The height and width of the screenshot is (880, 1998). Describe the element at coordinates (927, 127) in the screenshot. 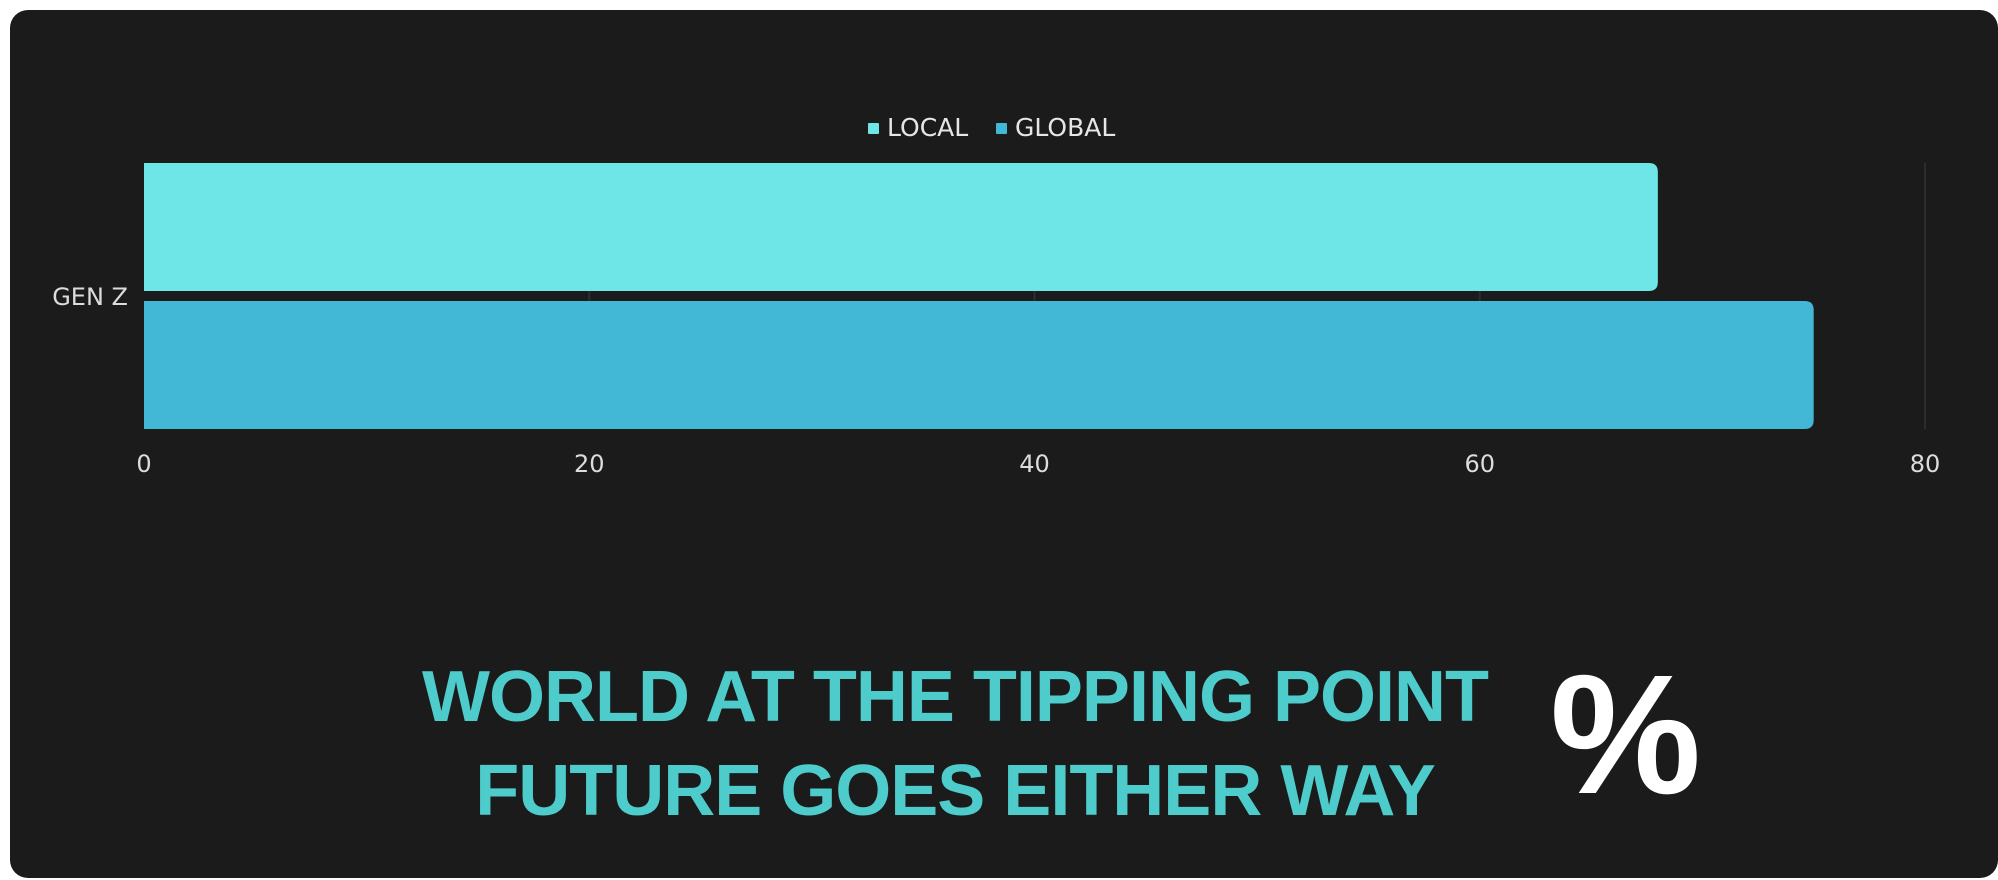

I see `legend-label: LOCAL` at that location.